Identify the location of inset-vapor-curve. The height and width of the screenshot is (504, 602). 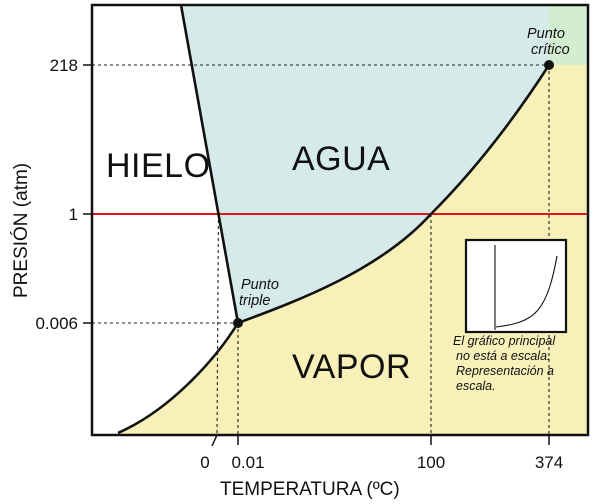
(526, 291).